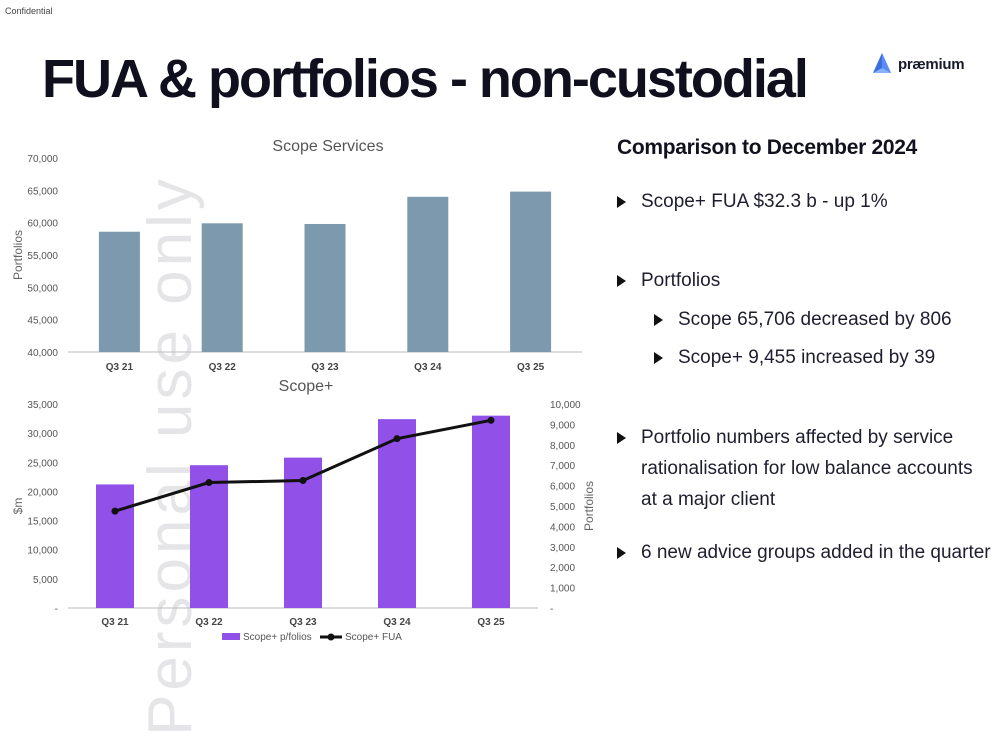 The width and height of the screenshot is (1000, 736). What do you see at coordinates (562, 589) in the screenshot?
I see `y2-tick-label: 1,000` at bounding box center [562, 589].